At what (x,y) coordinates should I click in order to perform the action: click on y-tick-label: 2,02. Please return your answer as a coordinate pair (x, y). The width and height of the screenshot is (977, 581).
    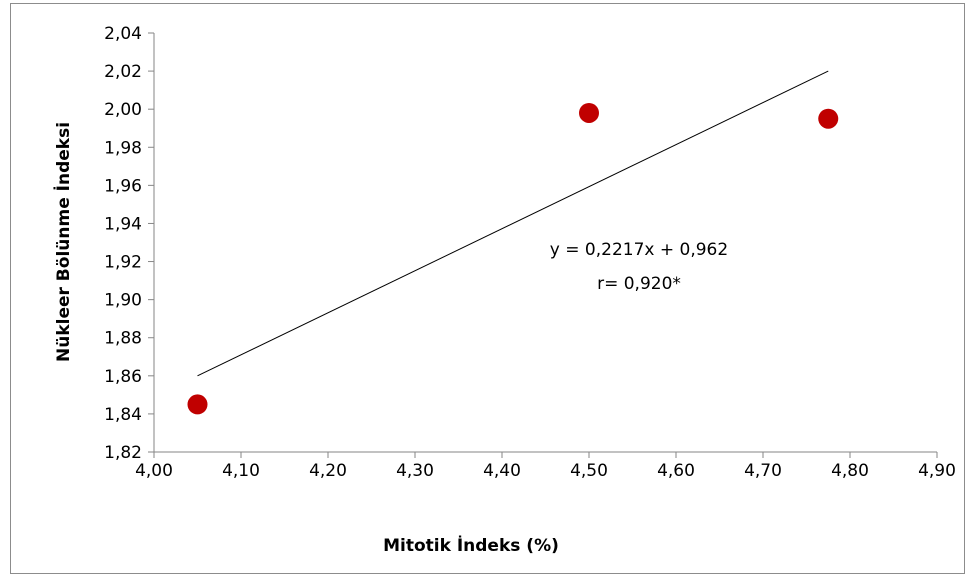
    Looking at the image, I should click on (123, 72).